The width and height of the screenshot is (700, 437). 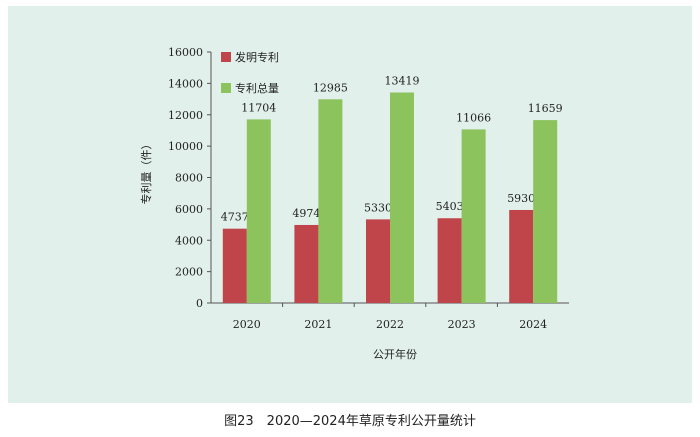 What do you see at coordinates (258, 107) in the screenshot?
I see `data-label: 11704` at bounding box center [258, 107].